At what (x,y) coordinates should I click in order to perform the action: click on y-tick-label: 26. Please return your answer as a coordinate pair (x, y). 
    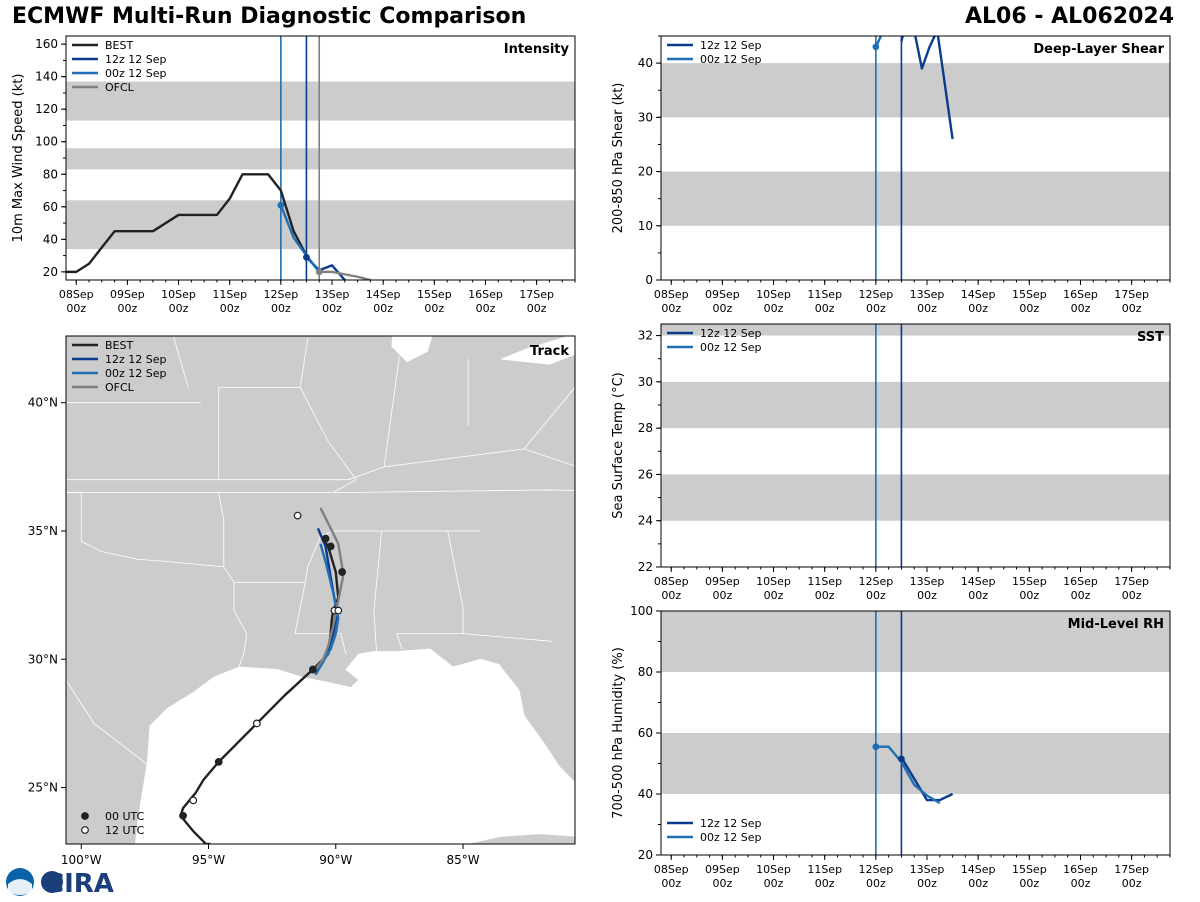
    Looking at the image, I should click on (645, 474).